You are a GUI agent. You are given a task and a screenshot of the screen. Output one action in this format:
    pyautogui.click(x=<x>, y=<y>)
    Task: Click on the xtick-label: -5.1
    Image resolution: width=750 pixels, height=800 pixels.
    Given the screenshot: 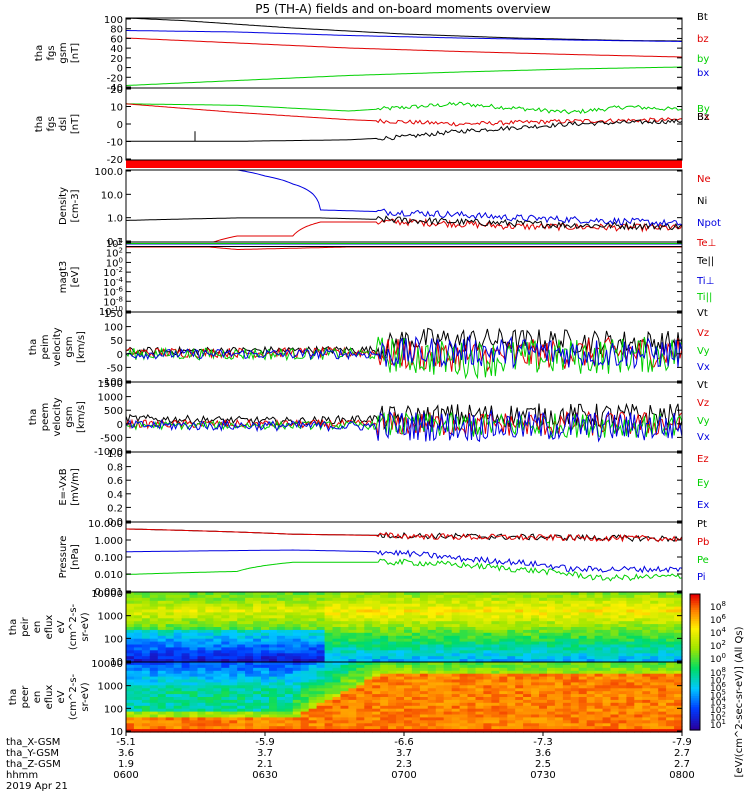 What is the action you would take?
    pyautogui.click(x=126, y=742)
    